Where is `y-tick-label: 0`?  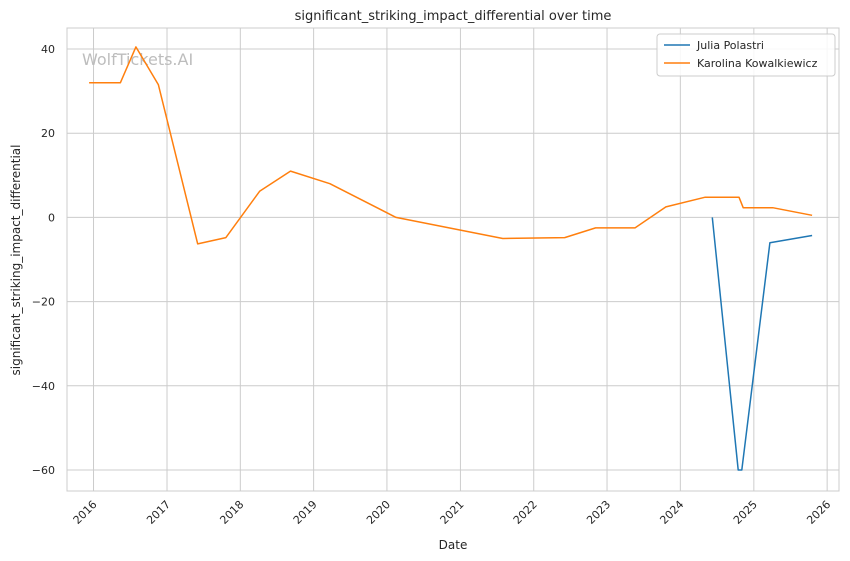 y-tick-label: 0 is located at coordinates (51, 217).